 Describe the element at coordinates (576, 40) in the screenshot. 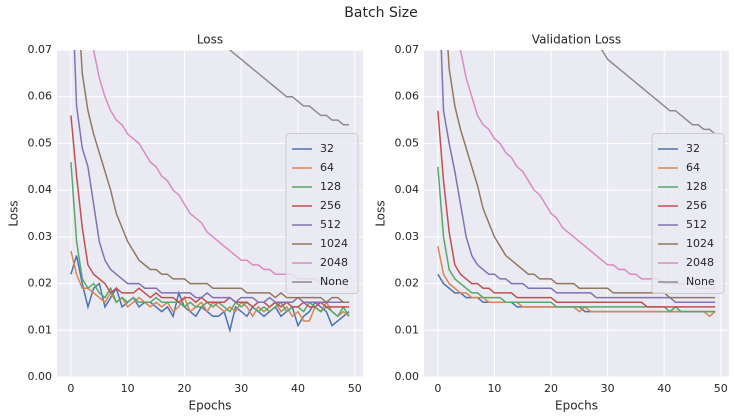

I see `axes-title: Validation Loss` at that location.